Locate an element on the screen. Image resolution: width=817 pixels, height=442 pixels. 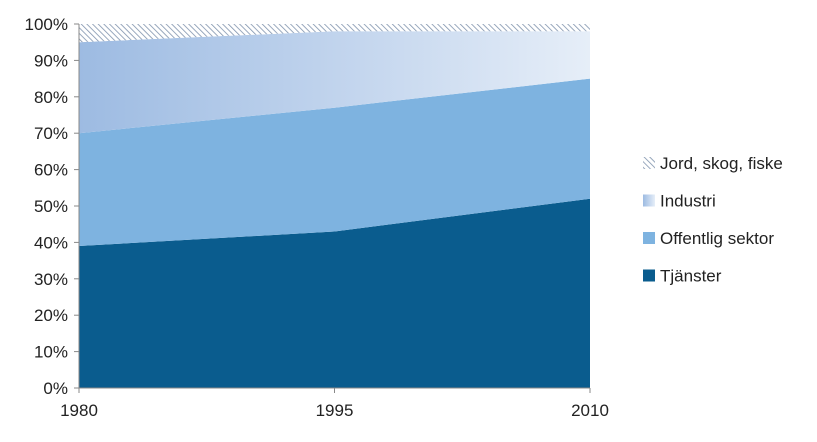
legend-item-tjanster: Tjänster is located at coordinates (682, 276).